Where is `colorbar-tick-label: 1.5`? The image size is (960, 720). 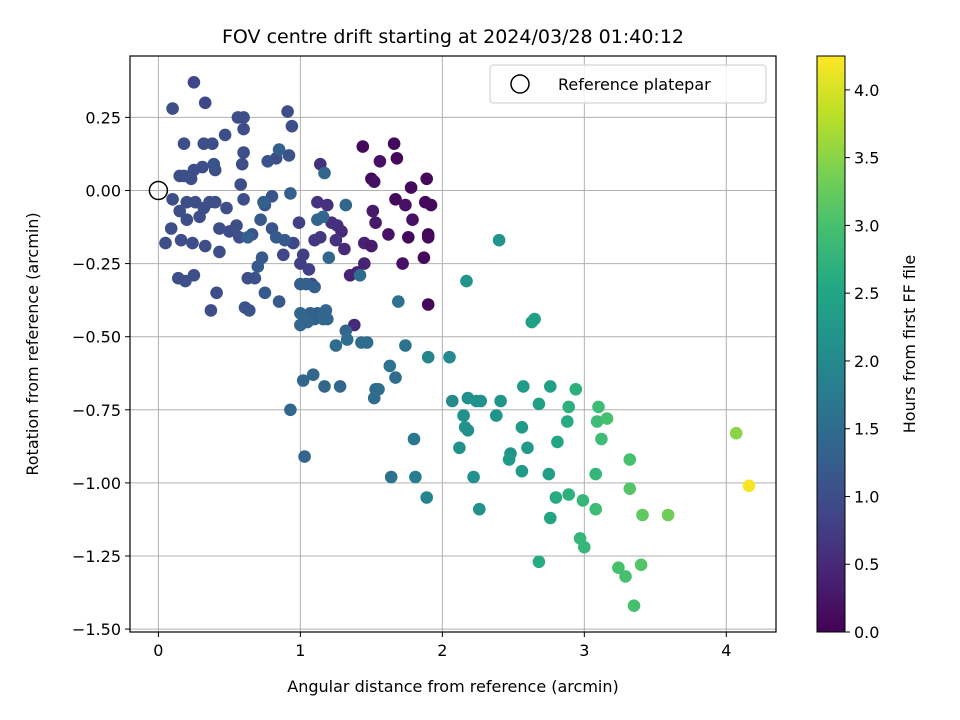 colorbar-tick-label: 1.5 is located at coordinates (866, 429).